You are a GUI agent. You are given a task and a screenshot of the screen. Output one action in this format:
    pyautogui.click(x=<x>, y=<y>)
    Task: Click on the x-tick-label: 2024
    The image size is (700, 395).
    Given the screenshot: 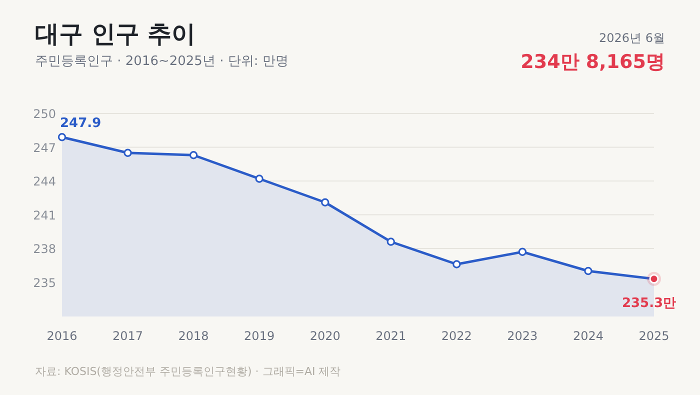 What is the action you would take?
    pyautogui.click(x=588, y=336)
    